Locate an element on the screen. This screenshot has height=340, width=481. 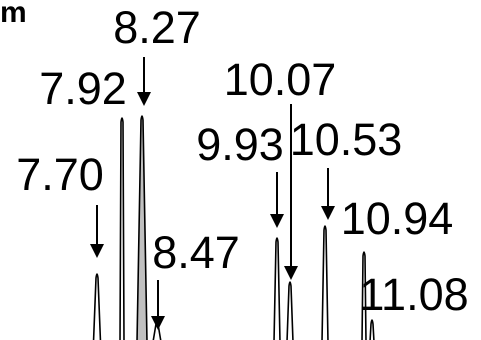
panel-label: m is located at coordinates (13, 14).